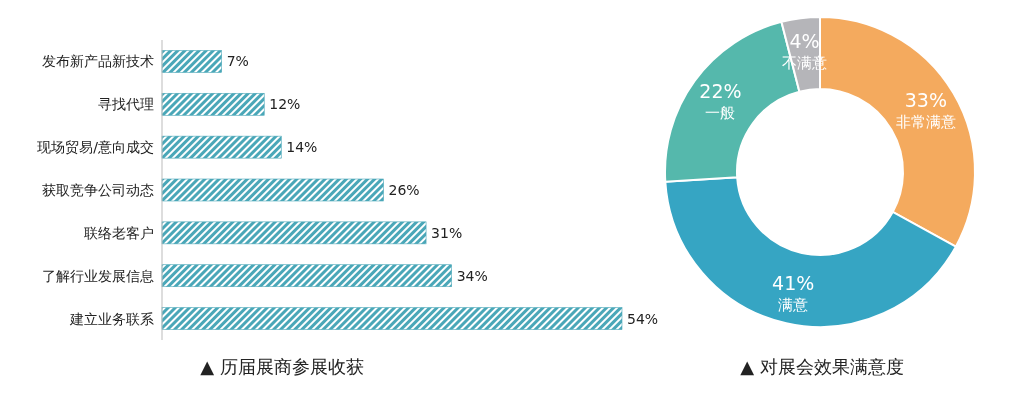  What do you see at coordinates (404, 190) in the screenshot?
I see `data-label: 26%` at bounding box center [404, 190].